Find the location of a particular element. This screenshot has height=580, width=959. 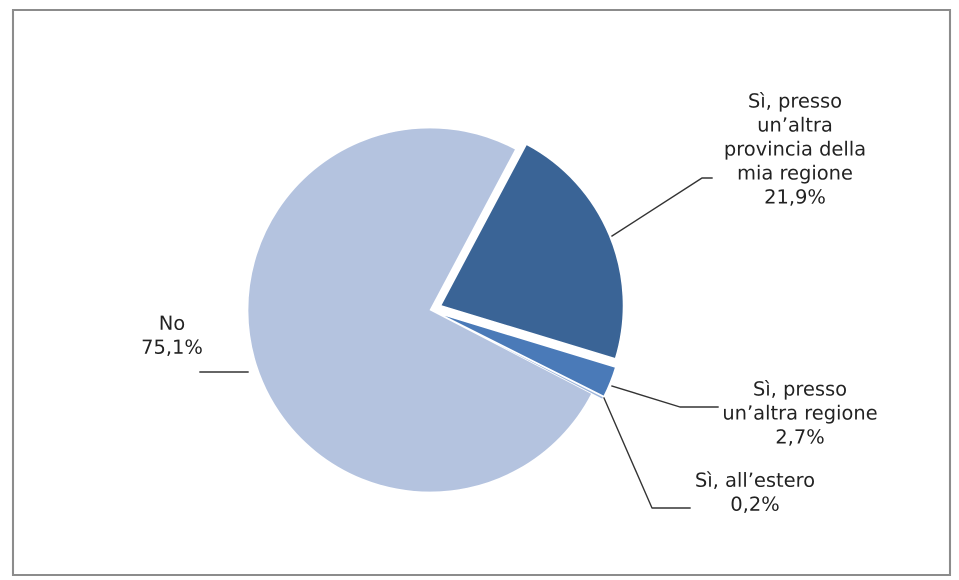

slice-label: Sì, all’estero is located at coordinates (755, 480).